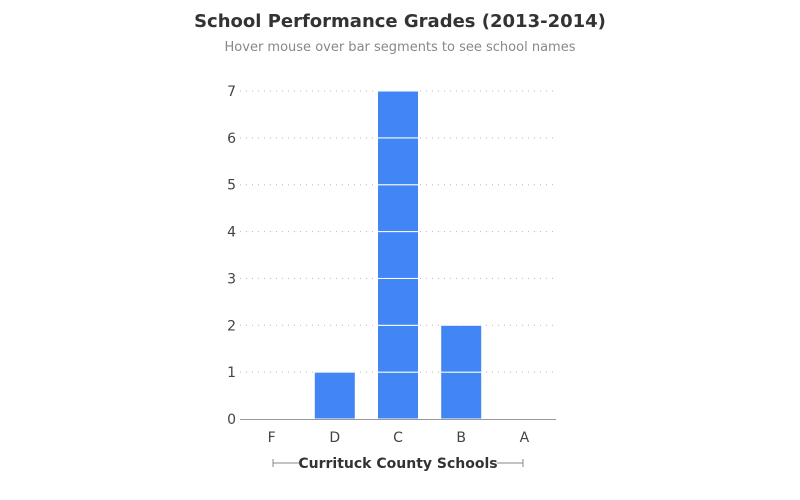 The height and width of the screenshot is (500, 800). I want to click on y-tick-label: 3, so click(231, 279).